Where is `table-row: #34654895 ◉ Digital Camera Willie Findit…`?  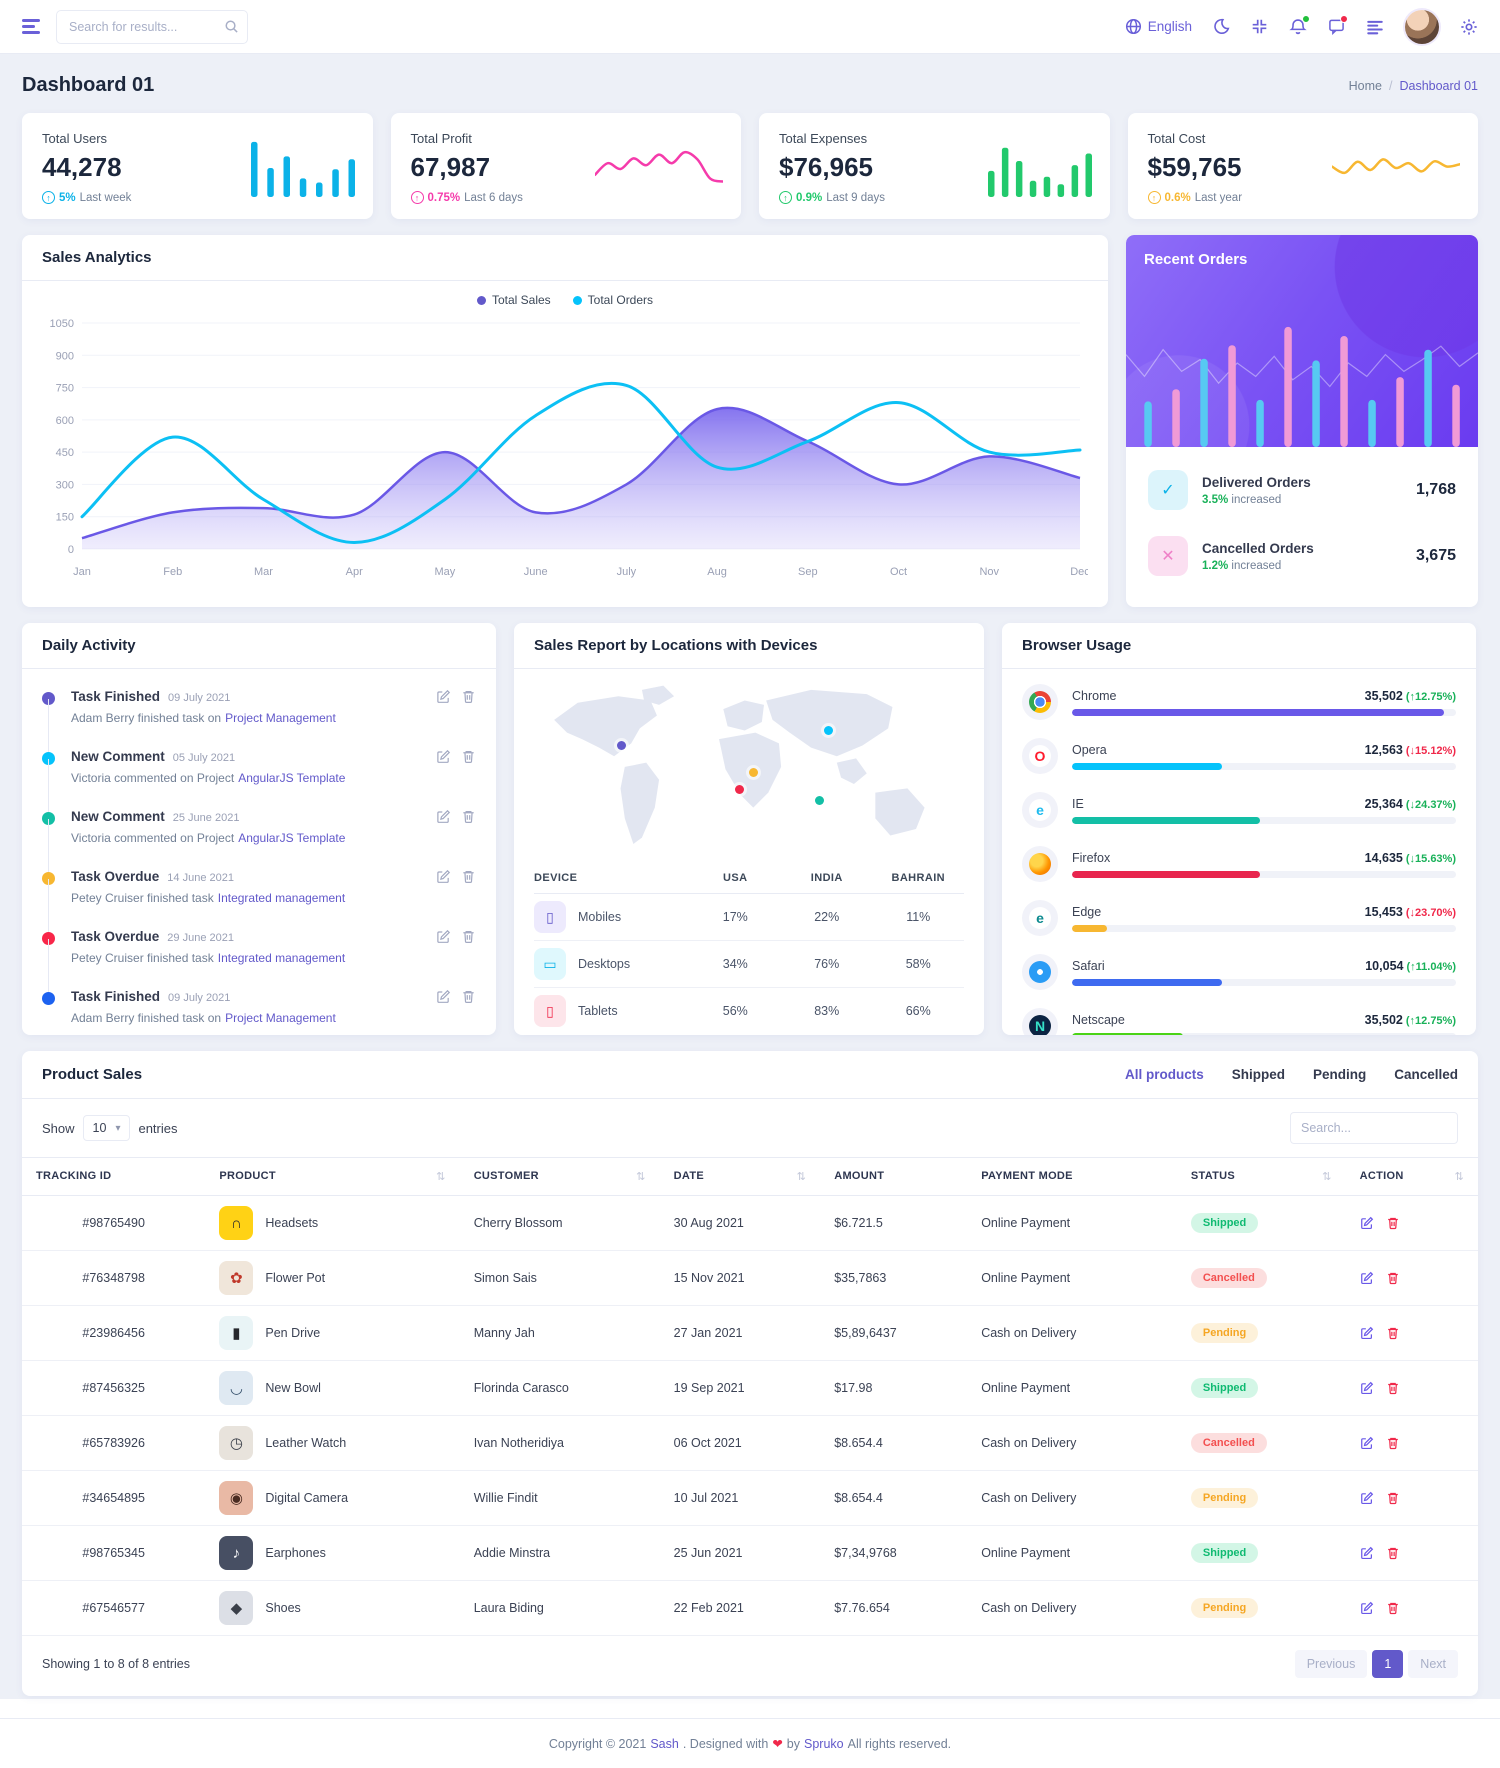
table-row: #34654895 ◉ Digital Camera Willie Findit… is located at coordinates (750, 1498).